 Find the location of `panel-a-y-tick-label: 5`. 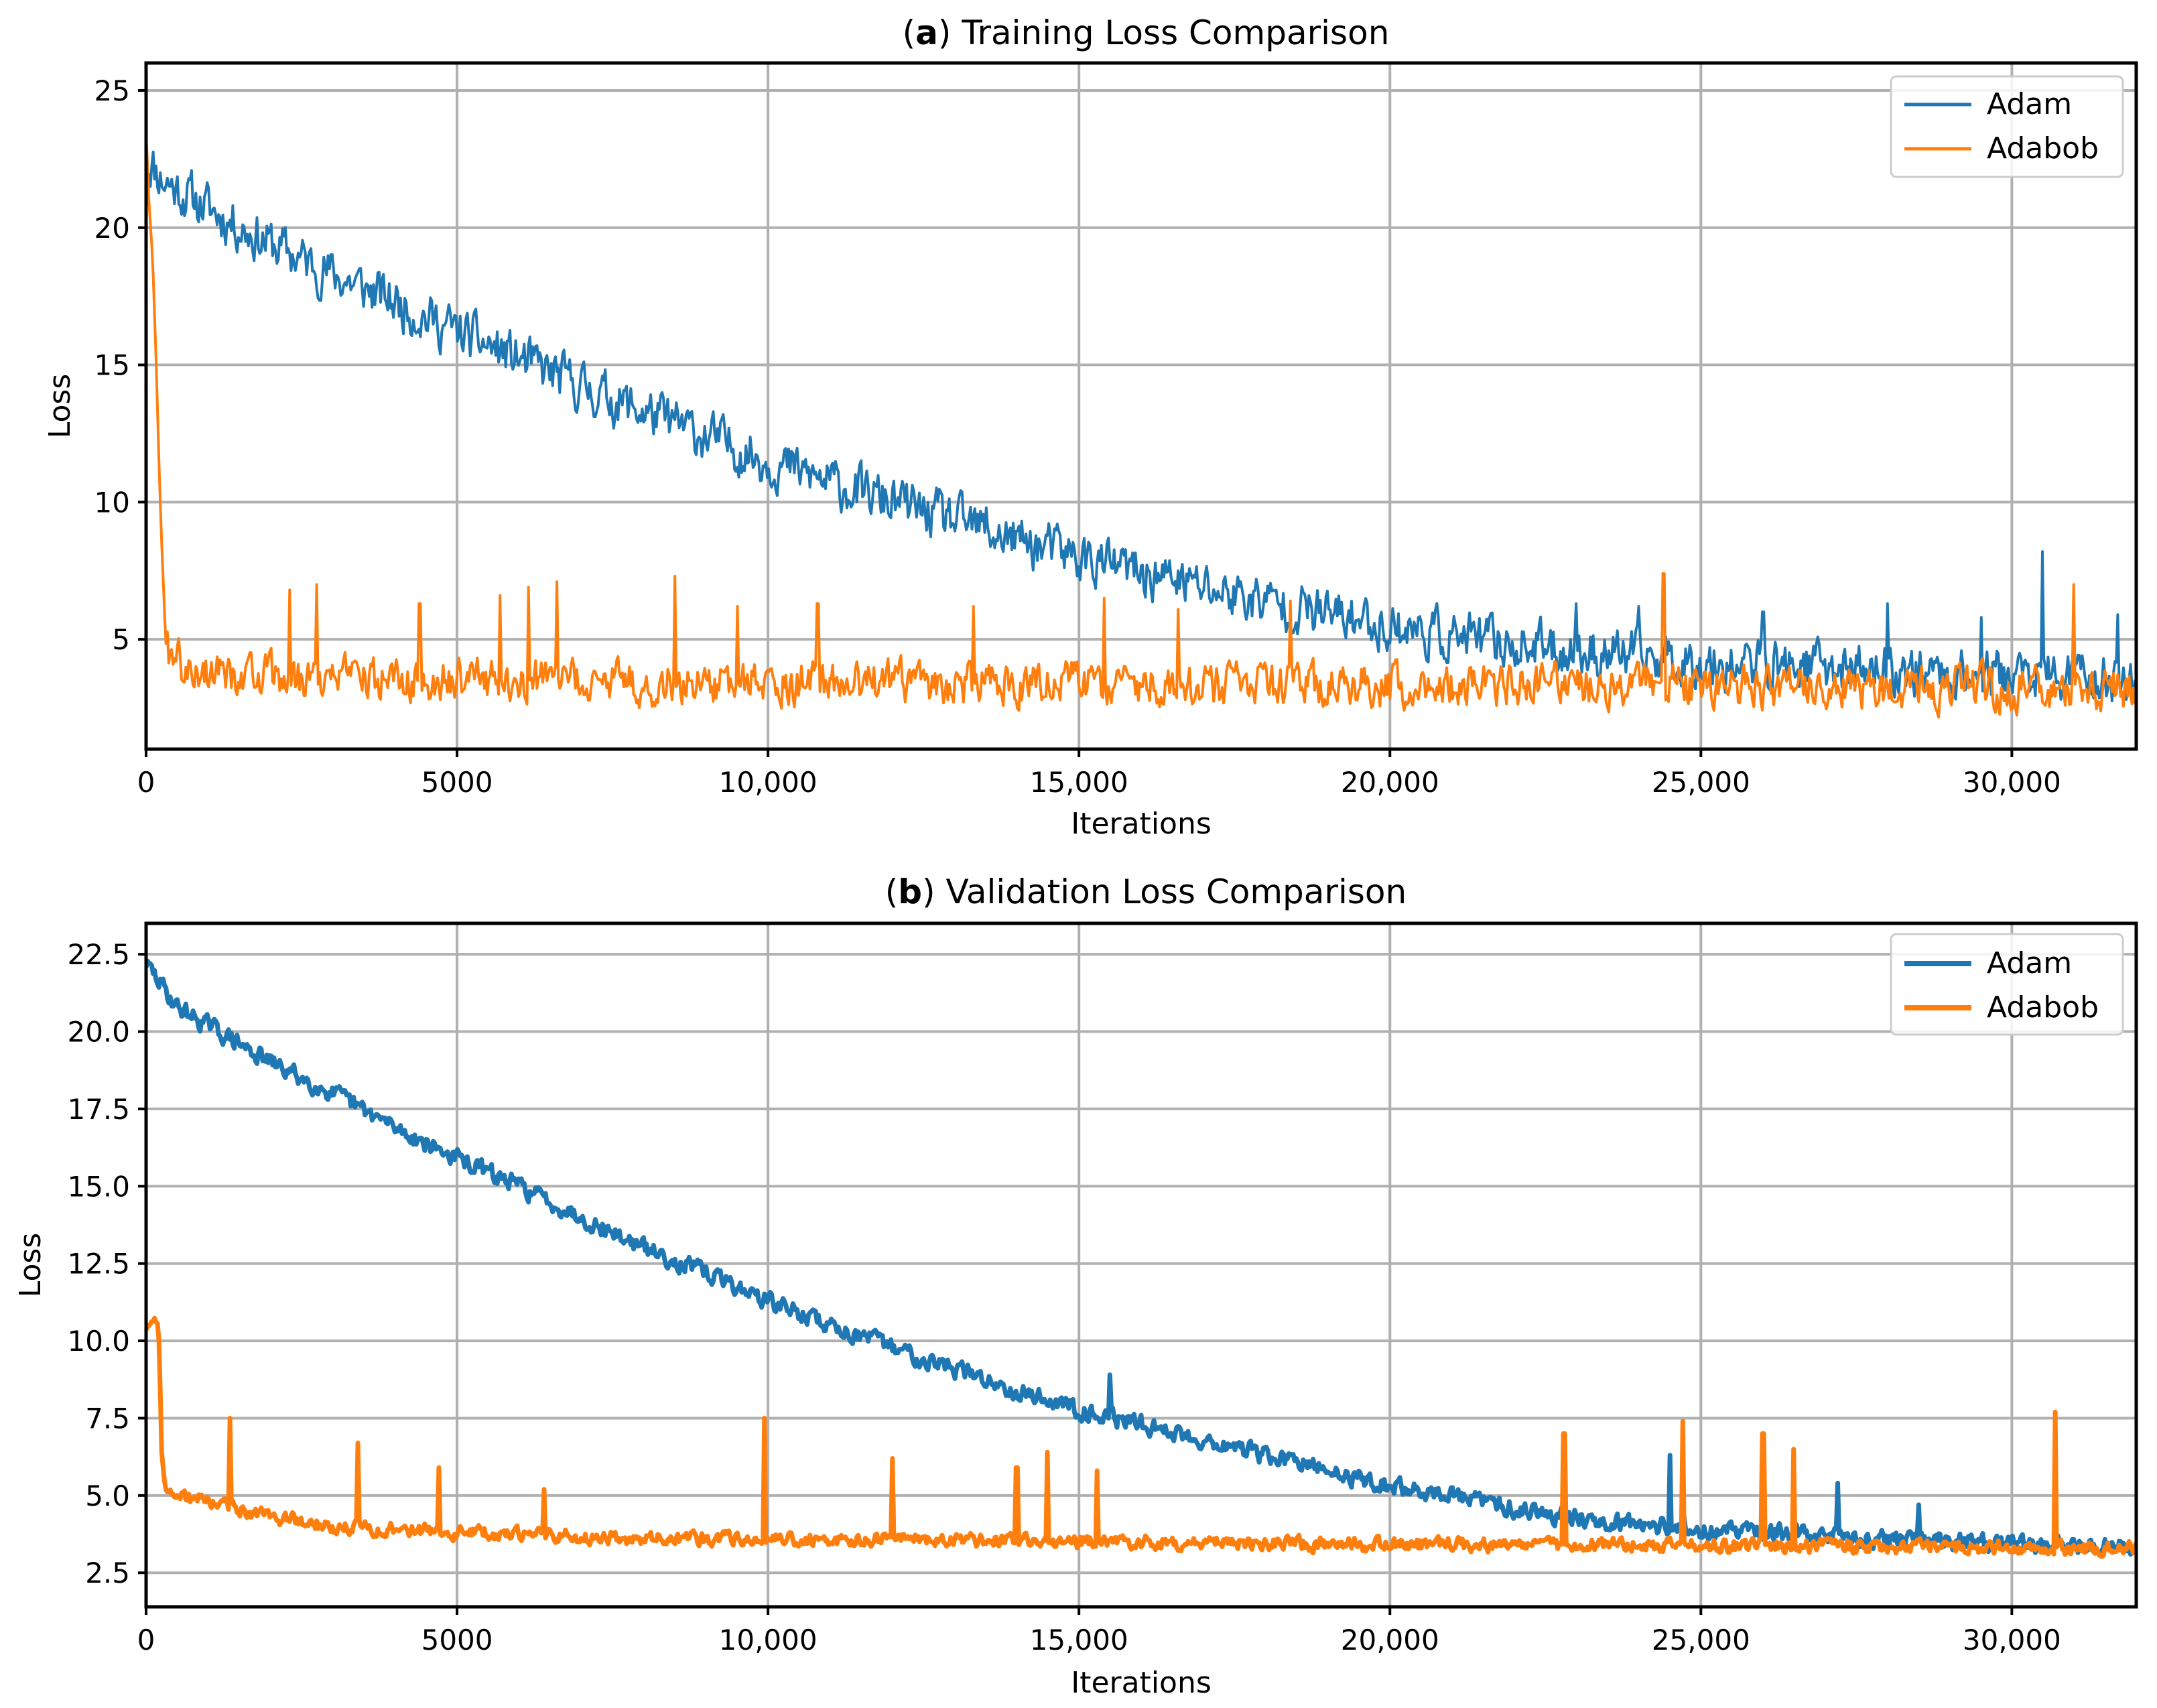

panel-a-y-tick-label: 5 is located at coordinates (121, 639).